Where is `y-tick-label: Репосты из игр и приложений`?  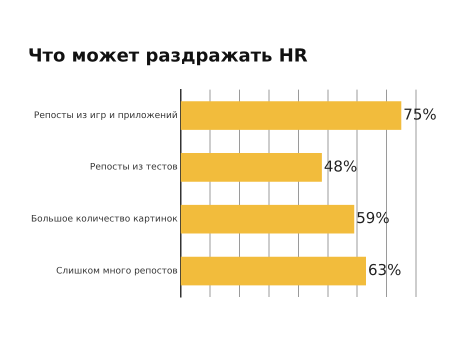
y-tick-label: Репосты из игр и приложений is located at coordinates (106, 115).